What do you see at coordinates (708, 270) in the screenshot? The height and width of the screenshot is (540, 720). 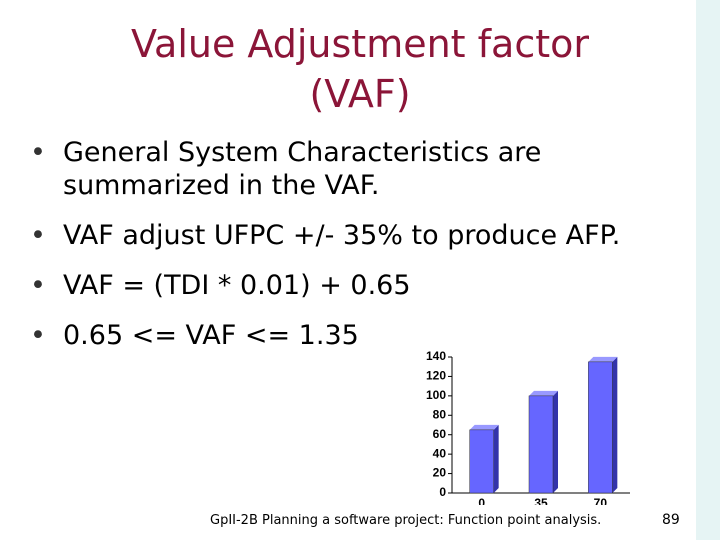 I see `slide-edge` at bounding box center [708, 270].